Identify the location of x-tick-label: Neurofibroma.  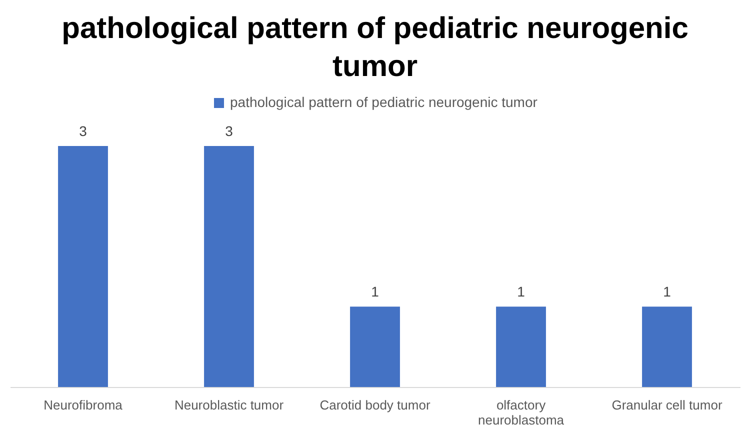
(84, 405).